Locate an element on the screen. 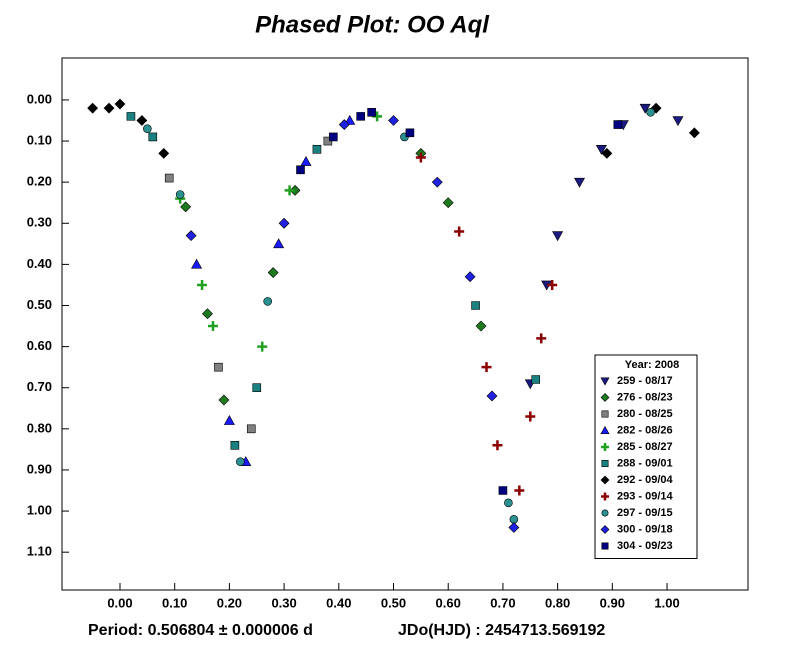 The image size is (800, 647). legend-label: 276 - 08/23 is located at coordinates (645, 397).